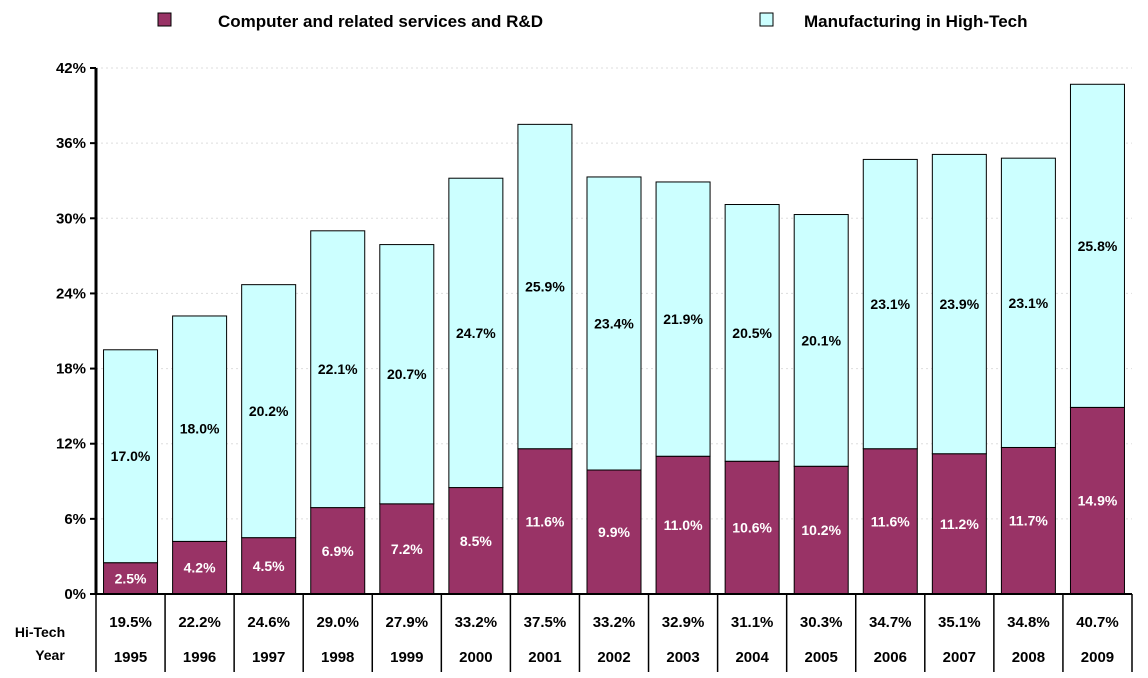 The height and width of the screenshot is (678, 1148). I want to click on y-tick-label: 30%, so click(71, 218).